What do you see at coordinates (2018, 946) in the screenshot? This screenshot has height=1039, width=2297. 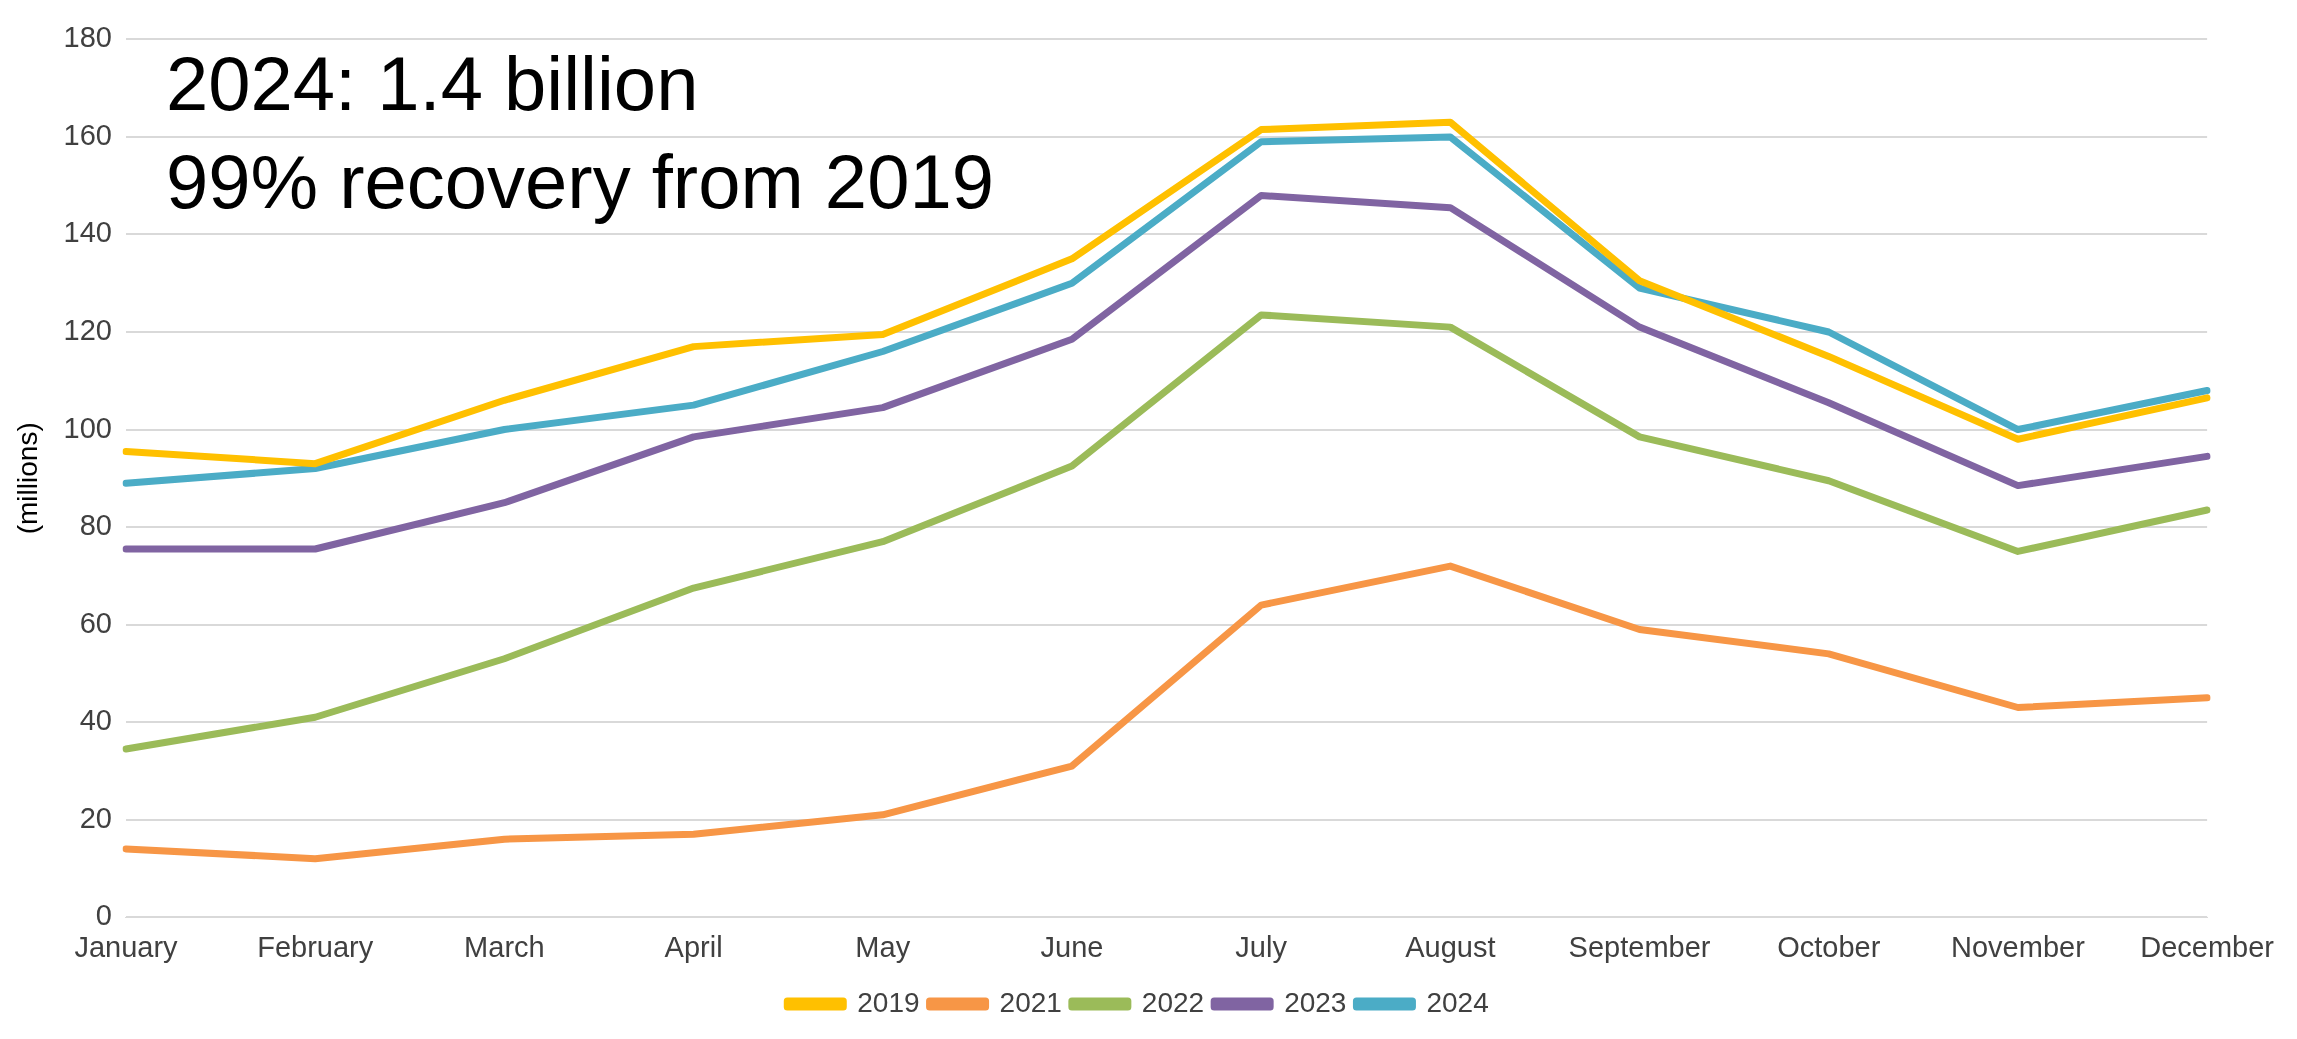 I see `x-tick-label: November` at bounding box center [2018, 946].